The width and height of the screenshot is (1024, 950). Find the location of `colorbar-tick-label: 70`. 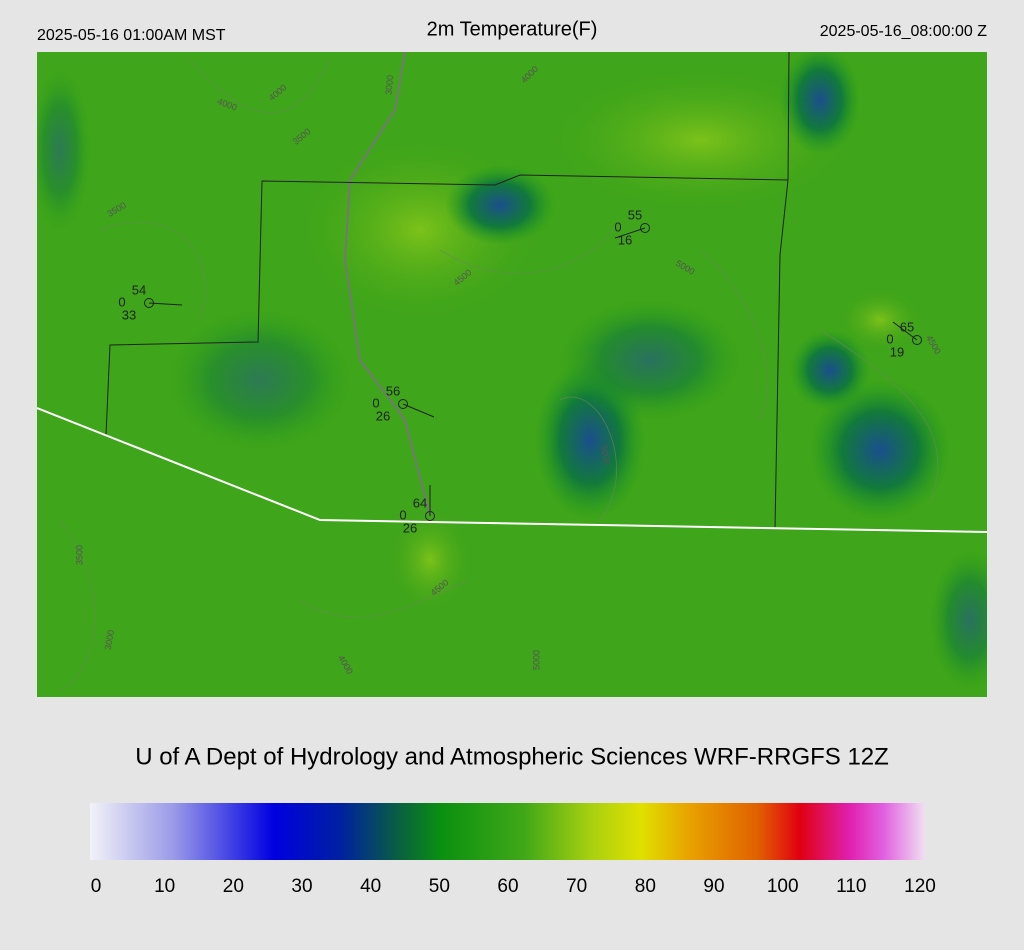

colorbar-tick-label: 70 is located at coordinates (576, 886).